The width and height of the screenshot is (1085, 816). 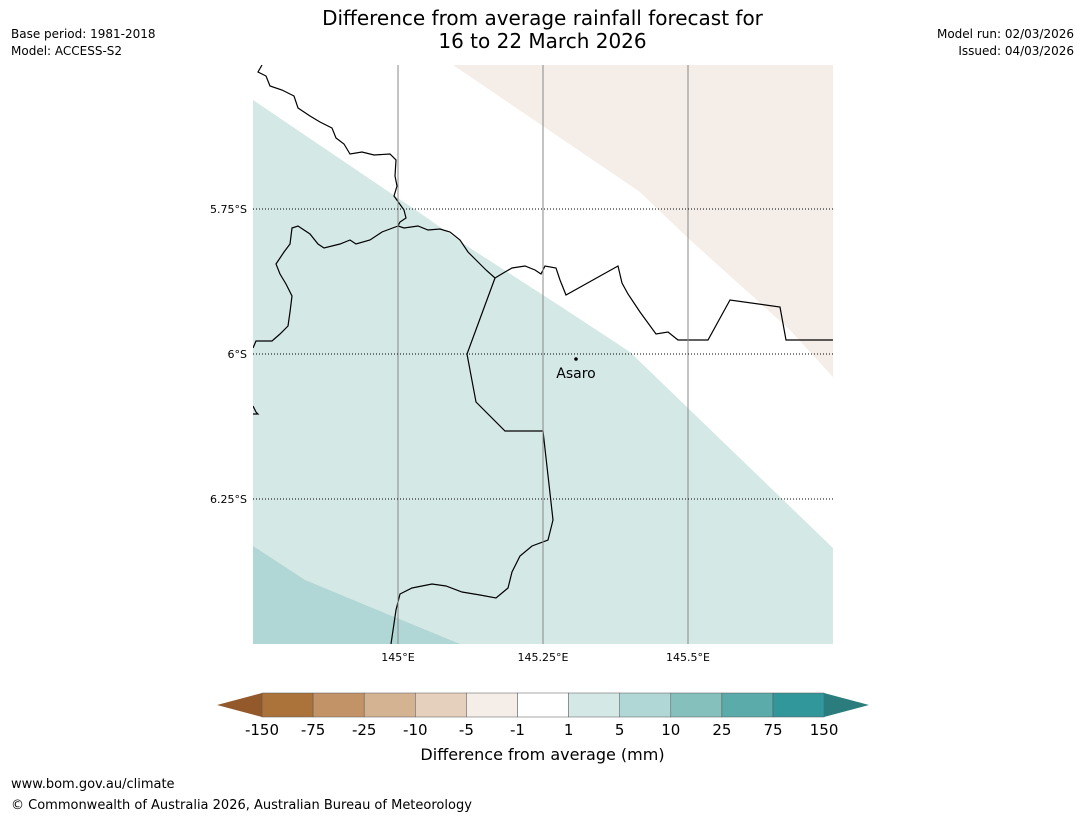 What do you see at coordinates (620, 730) in the screenshot?
I see `colorbar-tick-label: 5` at bounding box center [620, 730].